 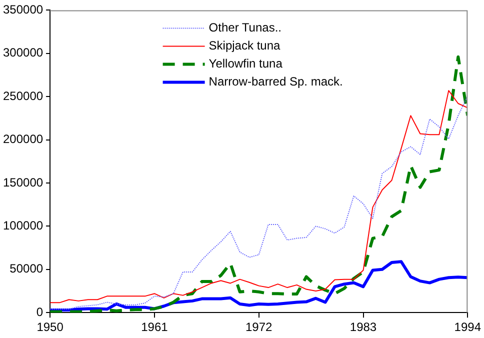 I want to click on legend-label: Other Tunas.., so click(x=245, y=27).